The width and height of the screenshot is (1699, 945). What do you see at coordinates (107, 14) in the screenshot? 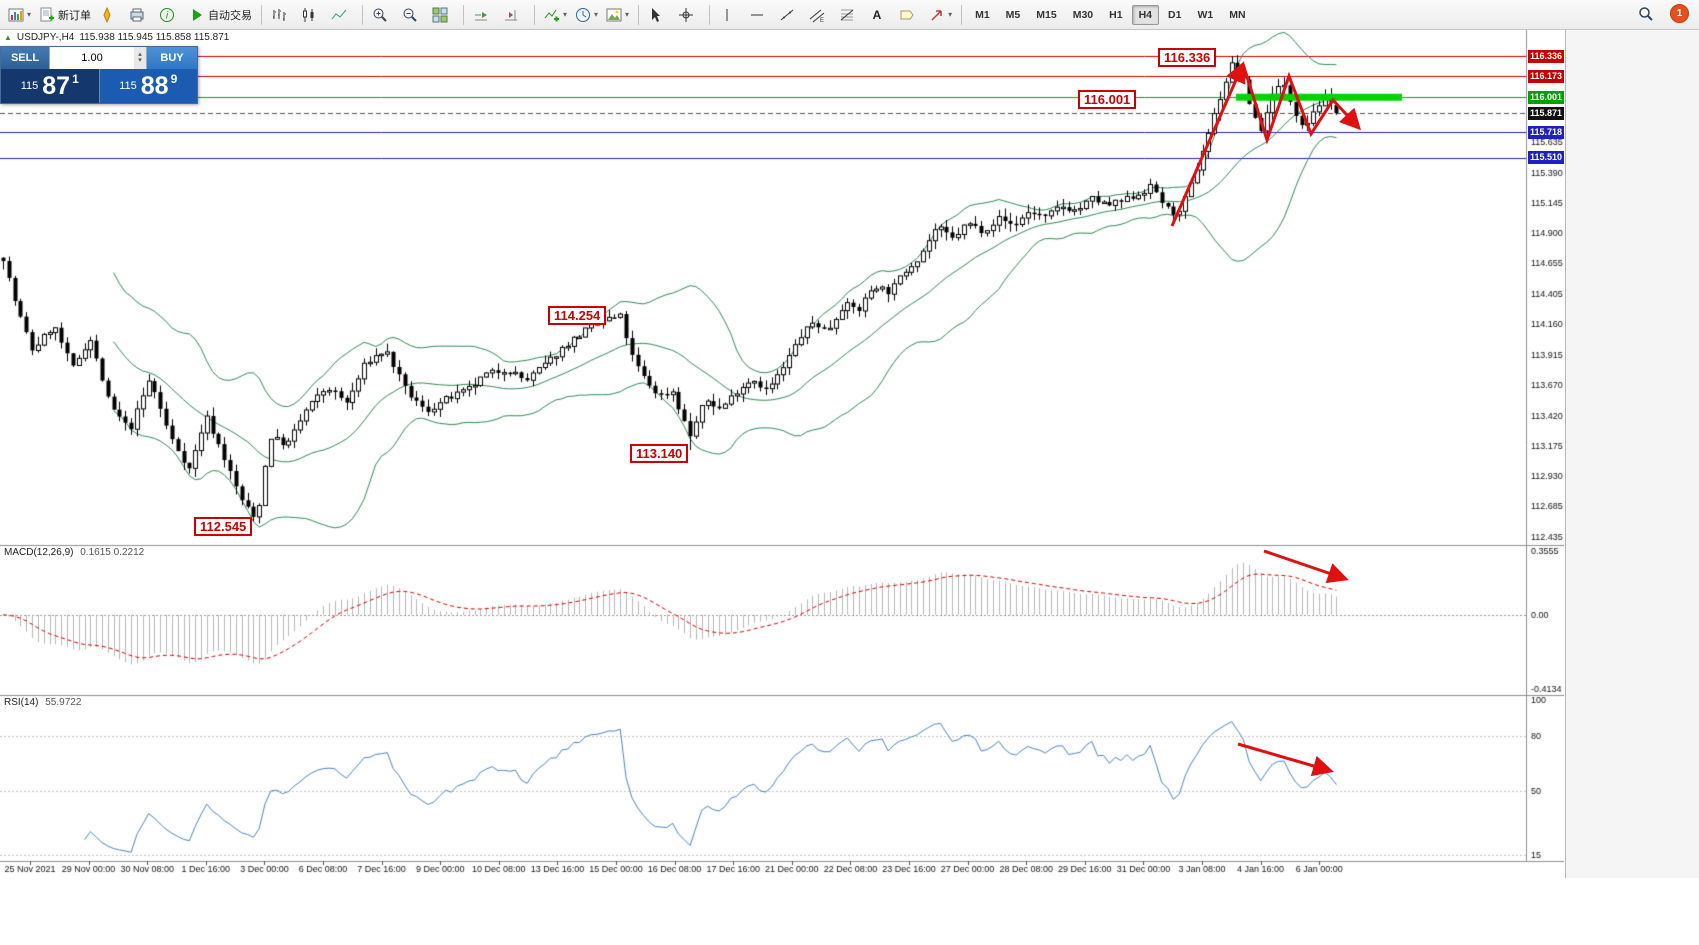
I see `compass-icon` at bounding box center [107, 14].